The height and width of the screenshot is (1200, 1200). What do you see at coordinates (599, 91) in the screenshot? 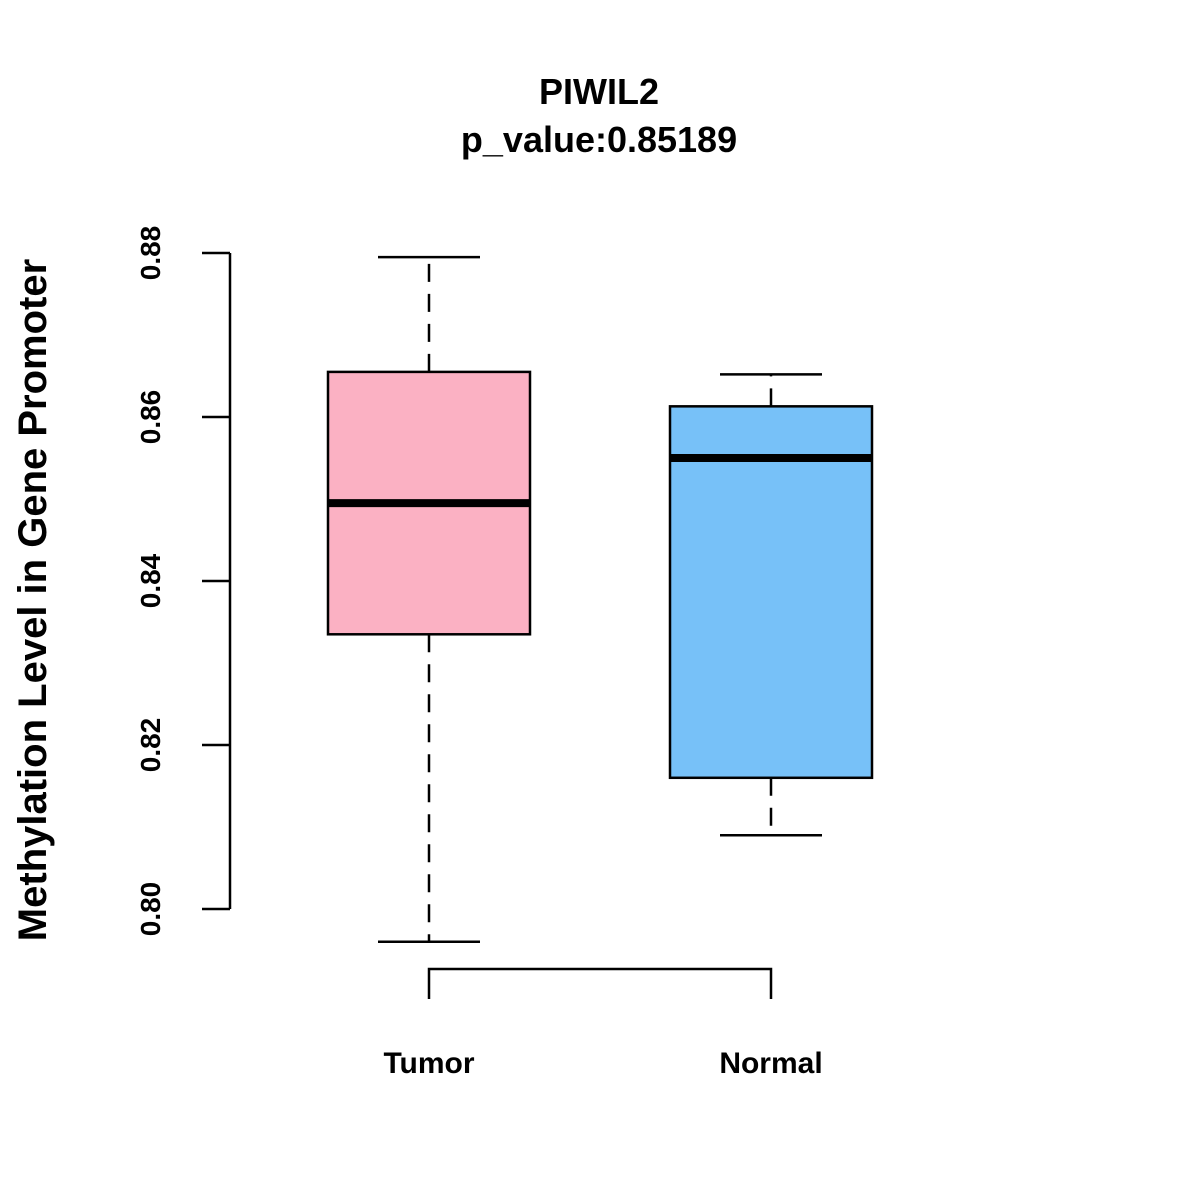
I see `chart-title: PIWIL2` at bounding box center [599, 91].